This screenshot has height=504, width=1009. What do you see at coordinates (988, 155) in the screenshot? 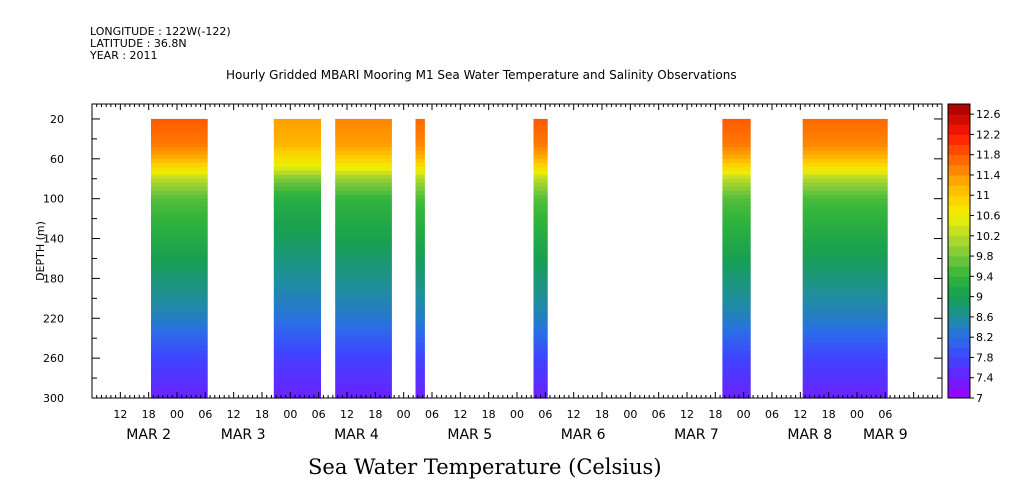
I see `colorbar-label: 11.8` at bounding box center [988, 155].